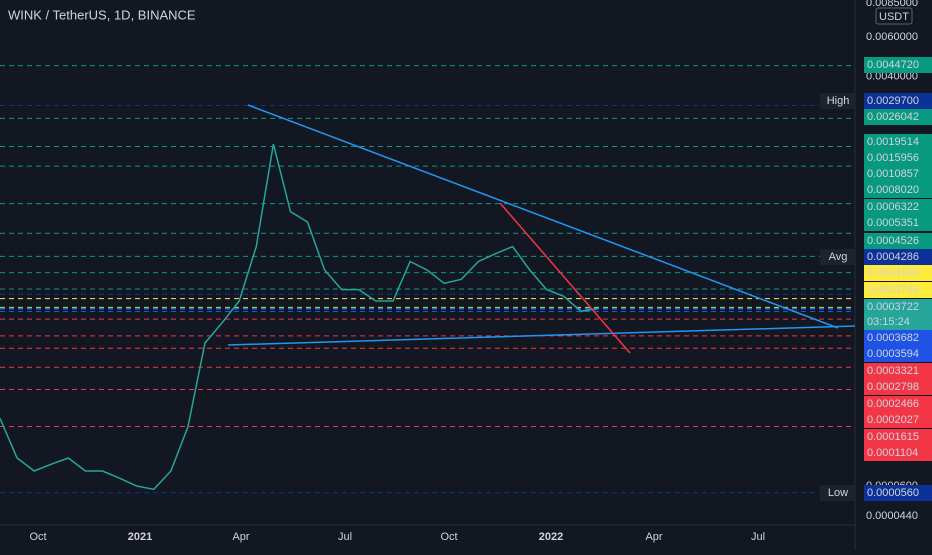 The height and width of the screenshot is (555, 932). I want to click on tag: Avg, so click(838, 257).